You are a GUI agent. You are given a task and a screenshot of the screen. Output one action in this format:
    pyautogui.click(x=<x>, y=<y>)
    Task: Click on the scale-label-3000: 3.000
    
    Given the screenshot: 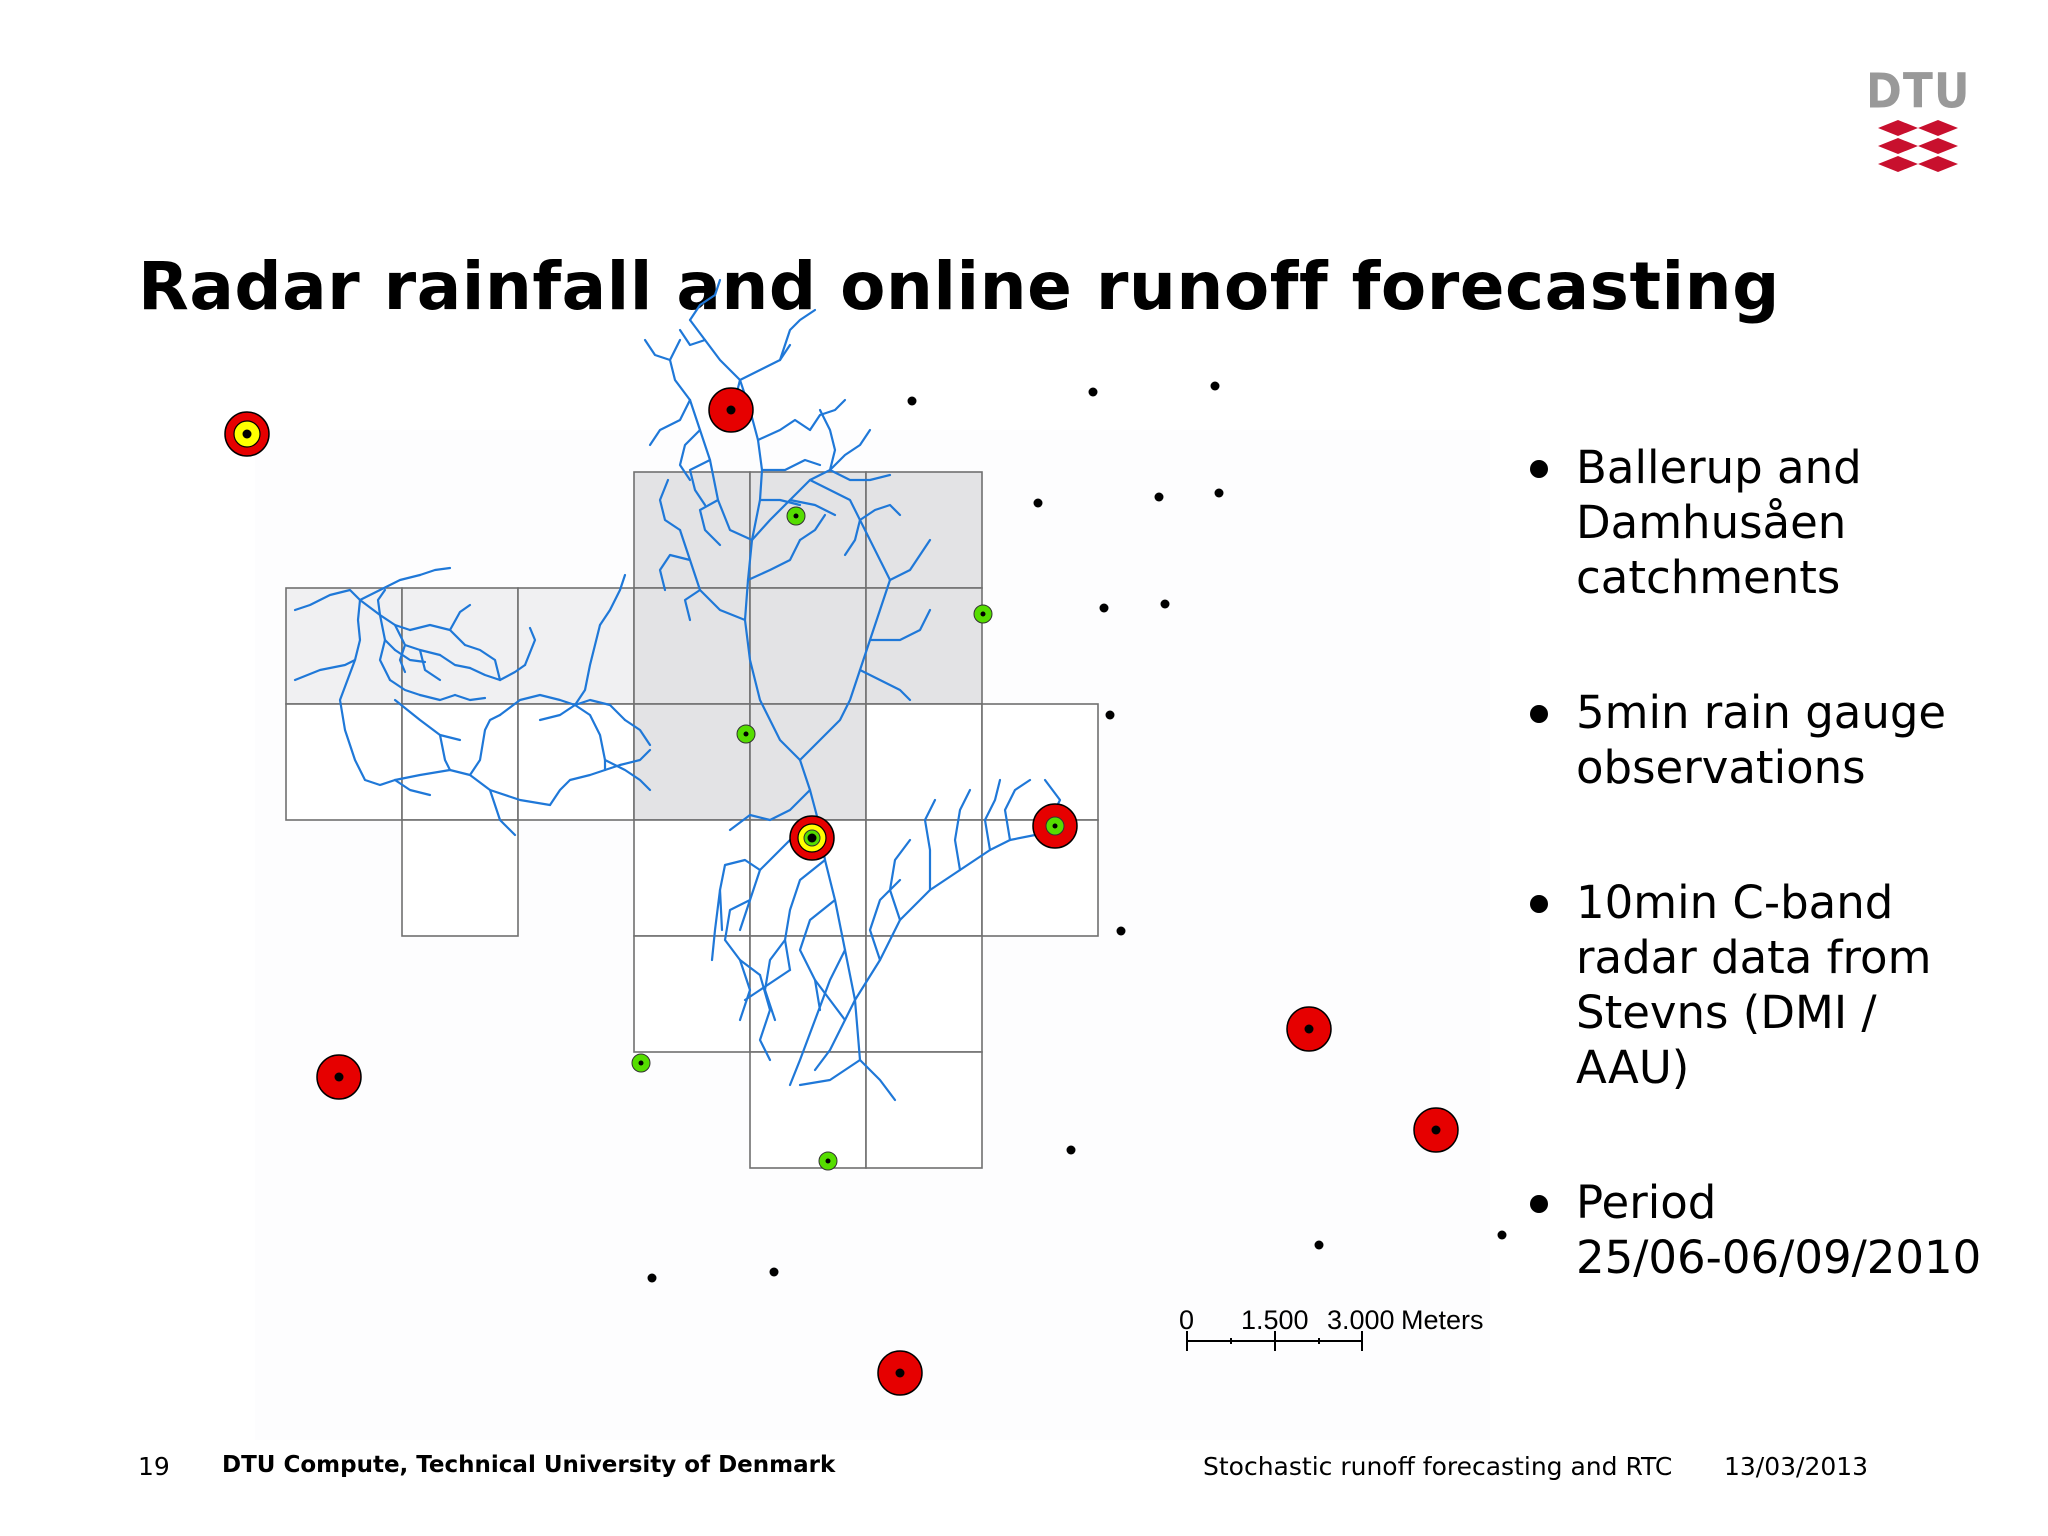 What is the action you would take?
    pyautogui.click(x=1361, y=1320)
    